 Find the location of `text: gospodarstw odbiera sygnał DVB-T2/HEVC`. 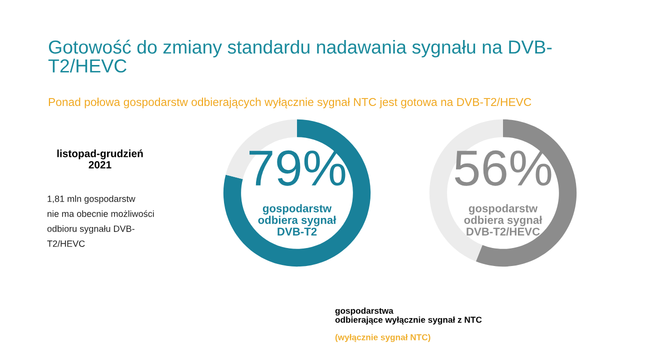

text: gospodarstw odbiera sygnał DVB-T2/HEVC is located at coordinates (503, 220).